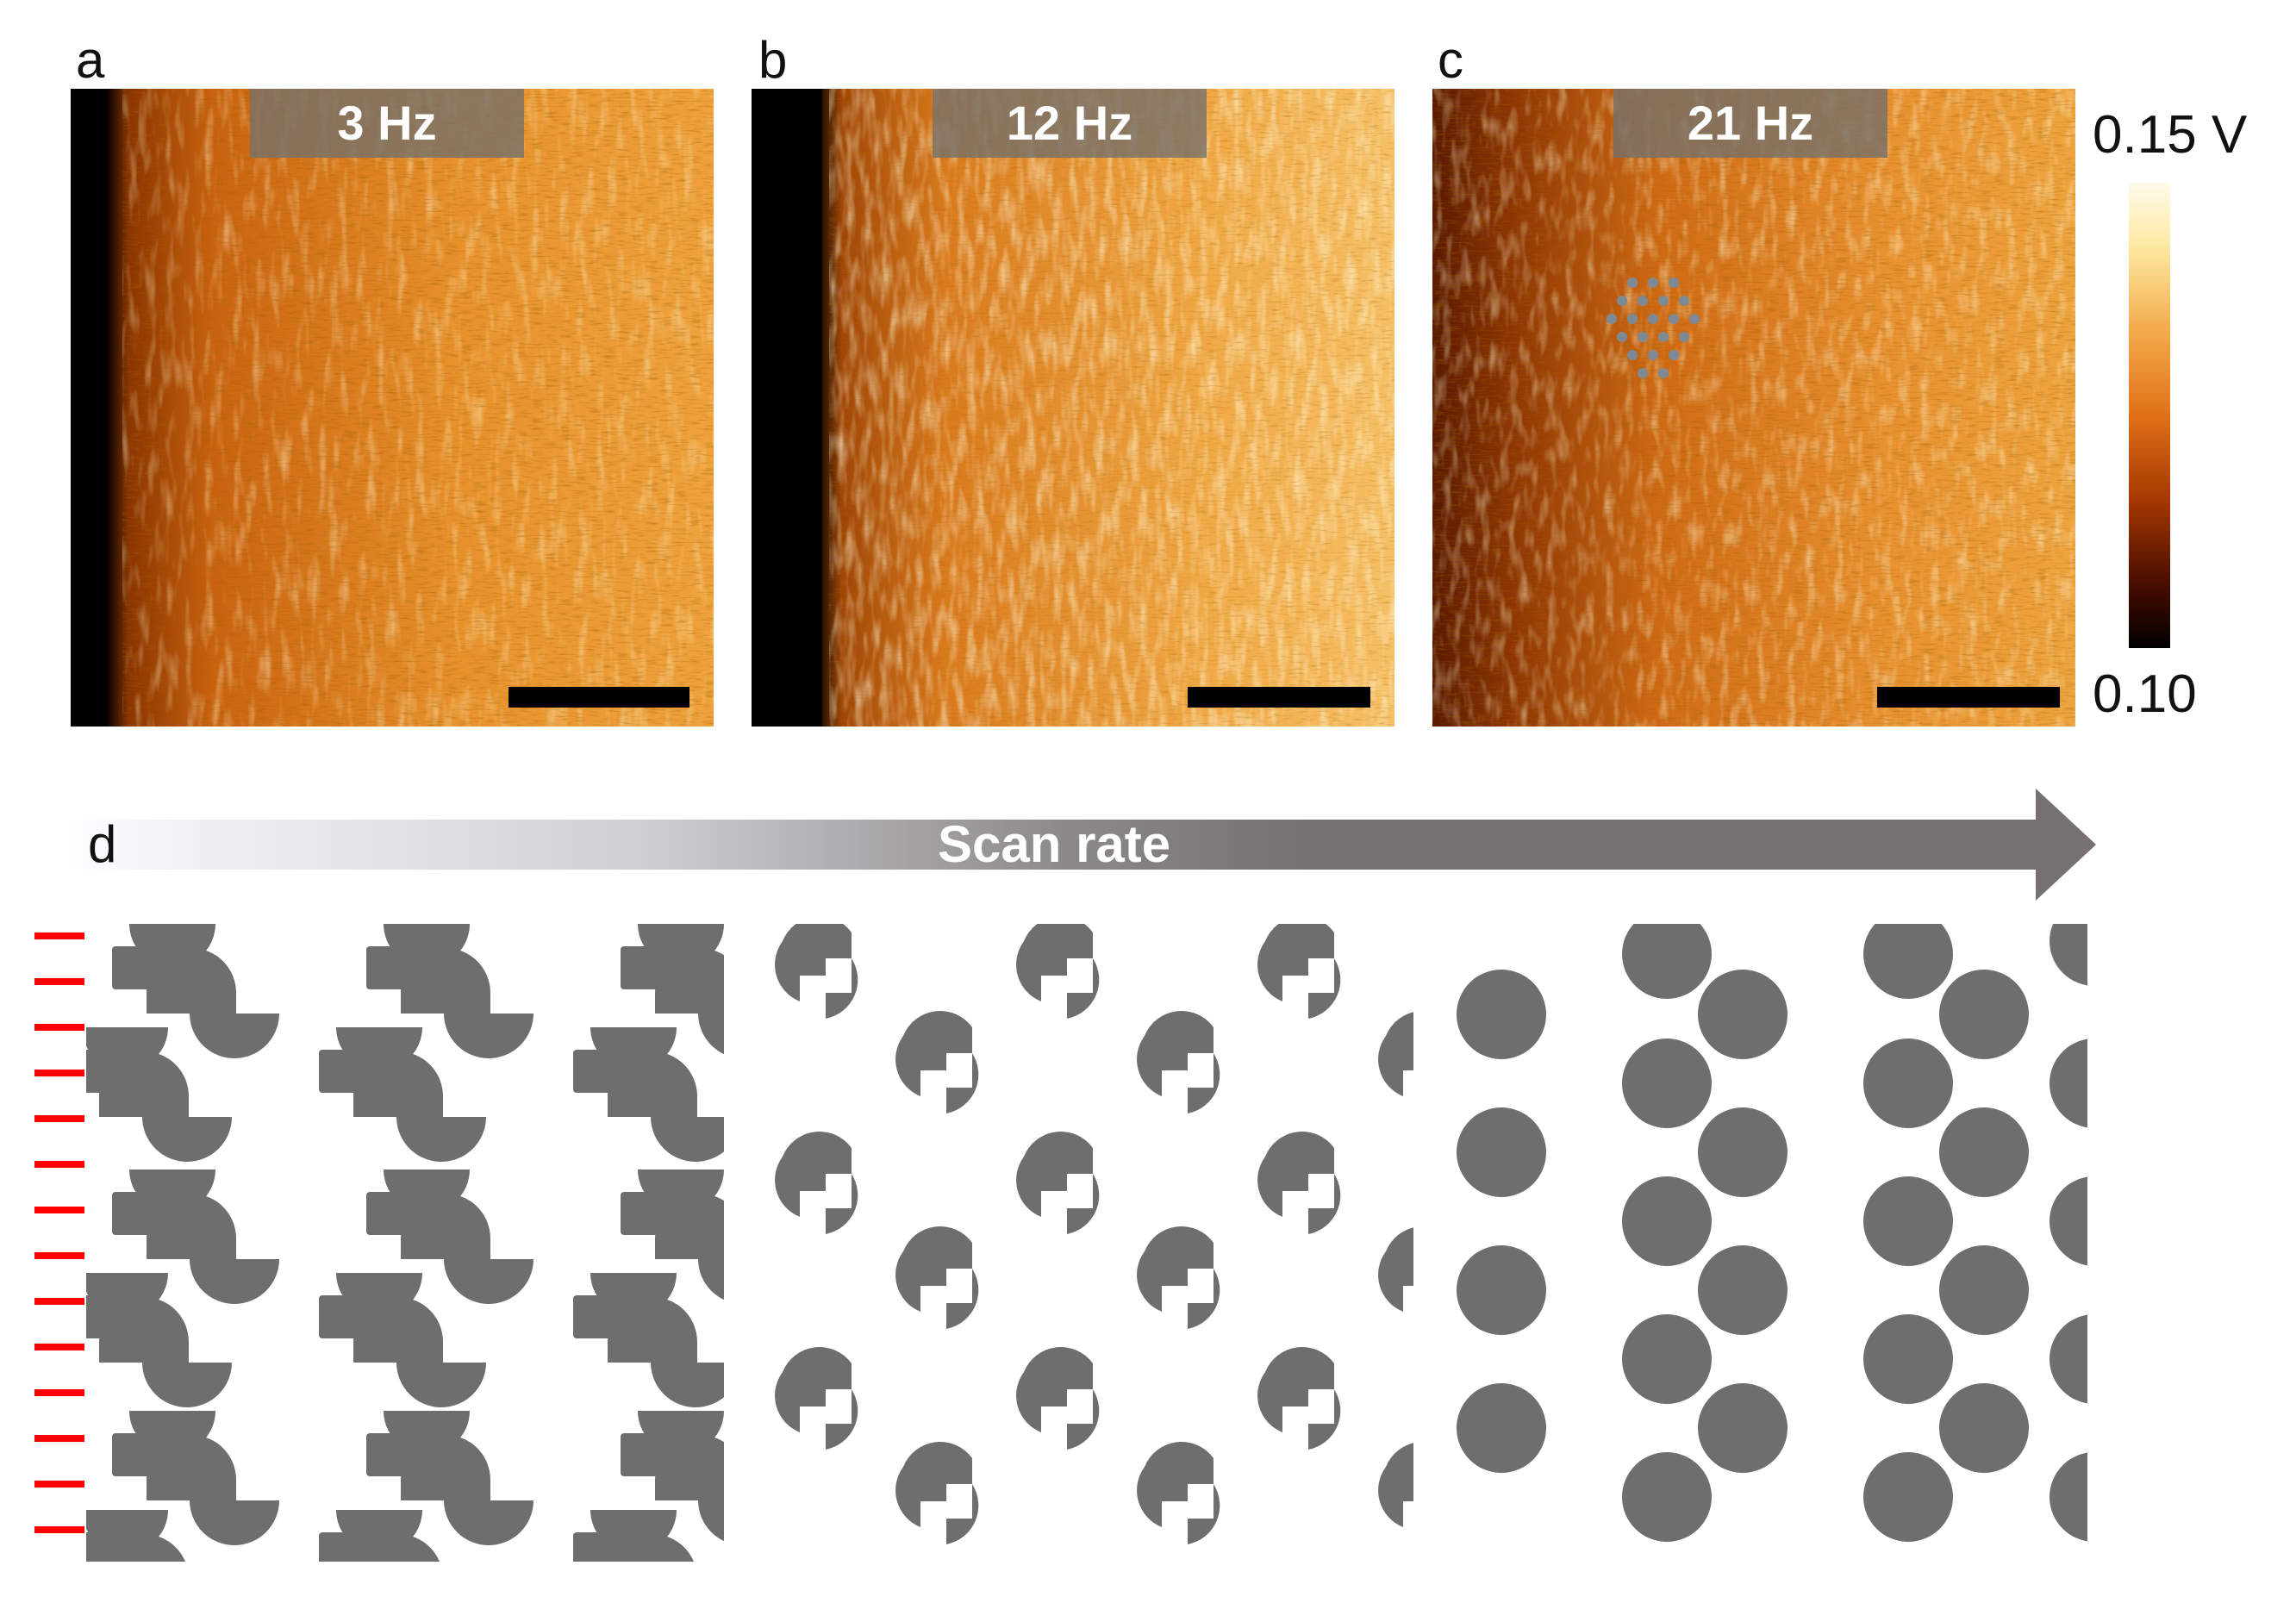 The height and width of the screenshot is (1603, 2296). I want to click on colorbar, so click(2149, 415).